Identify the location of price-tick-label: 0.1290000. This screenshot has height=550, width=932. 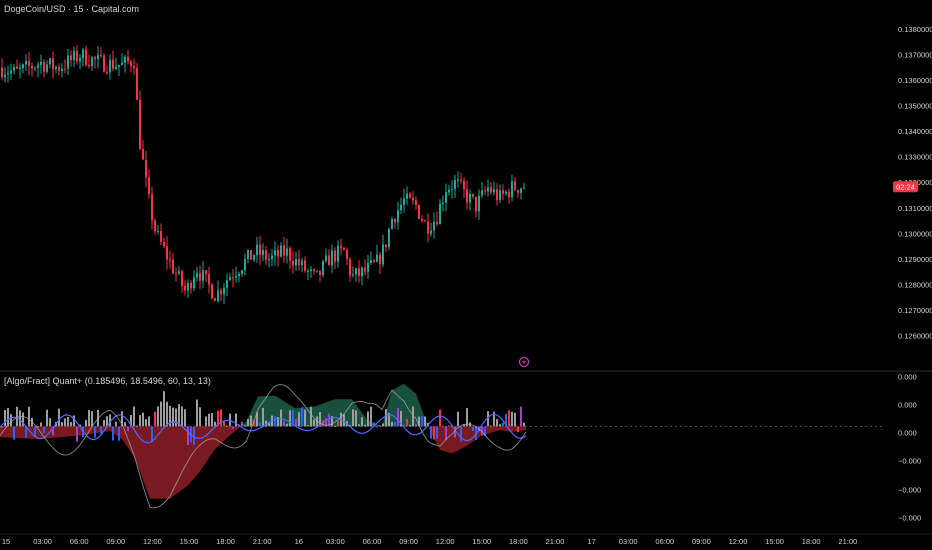
(915, 259).